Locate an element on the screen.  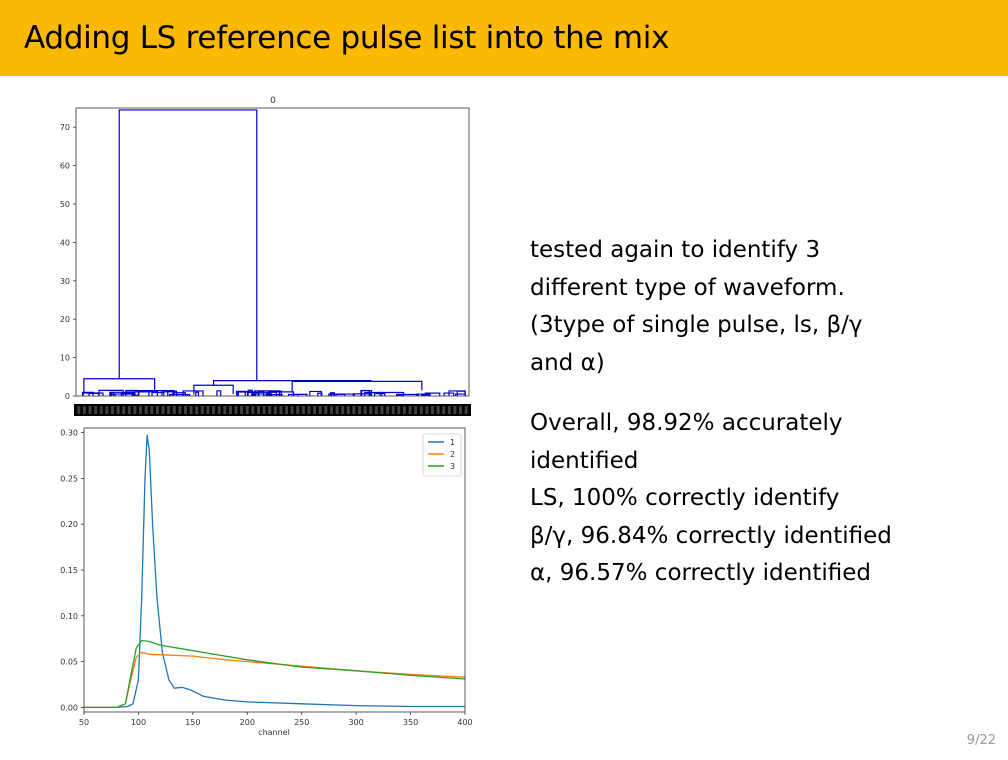
x-tick-label: 150 is located at coordinates (192, 722).